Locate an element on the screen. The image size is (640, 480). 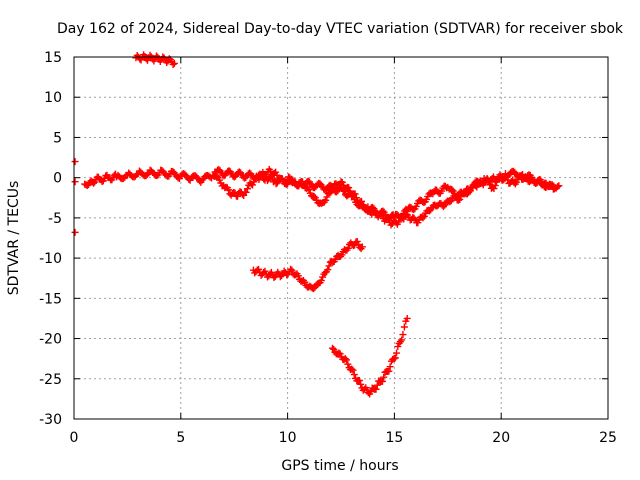
series-track-top is located at coordinates (155, 59).